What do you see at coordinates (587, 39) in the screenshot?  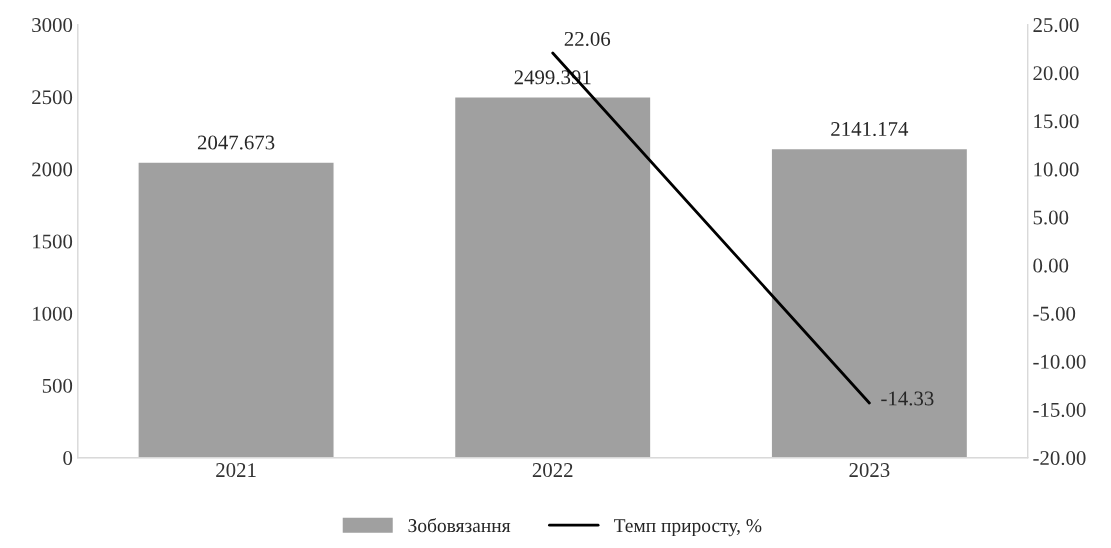 I see `data-label: 22.06` at bounding box center [587, 39].